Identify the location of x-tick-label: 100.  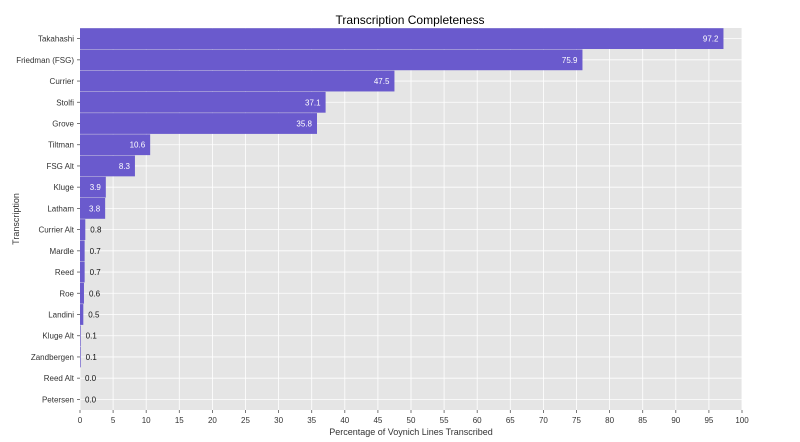
(742, 420).